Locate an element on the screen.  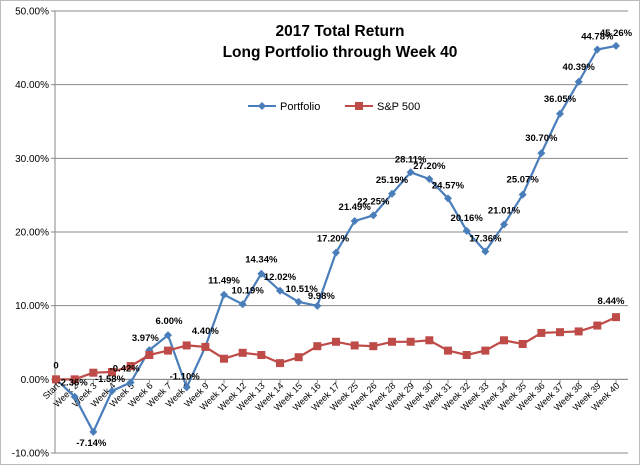
portfolio-data-label: 40.39% is located at coordinates (579, 67).